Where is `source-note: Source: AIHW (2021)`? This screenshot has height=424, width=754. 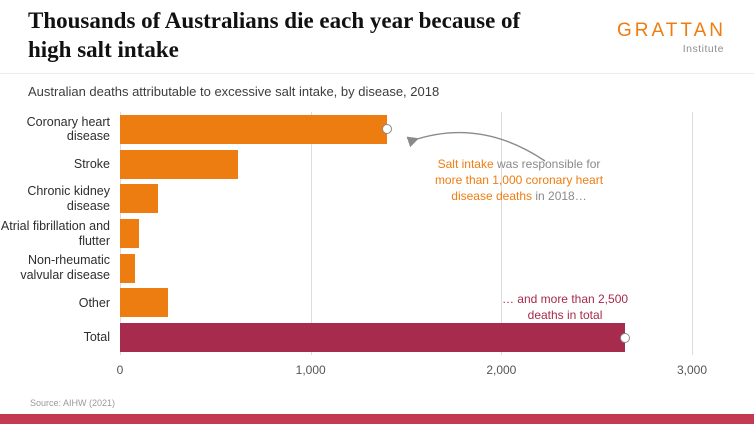 source-note: Source: AIHW (2021) is located at coordinates (73, 403).